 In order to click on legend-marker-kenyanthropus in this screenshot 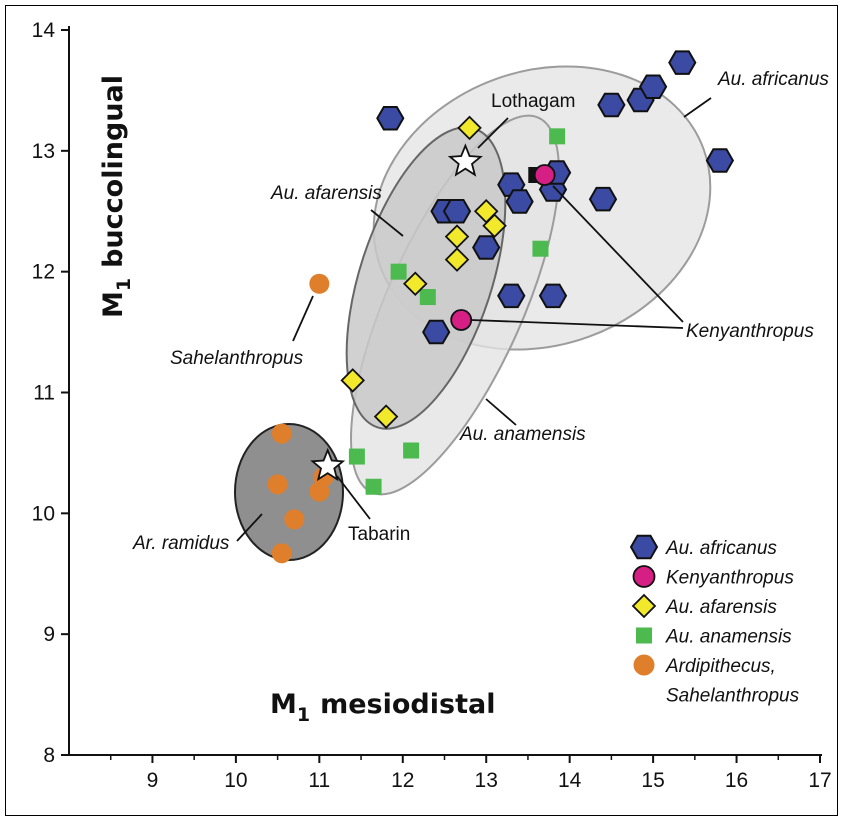, I will do `click(644, 576)`.